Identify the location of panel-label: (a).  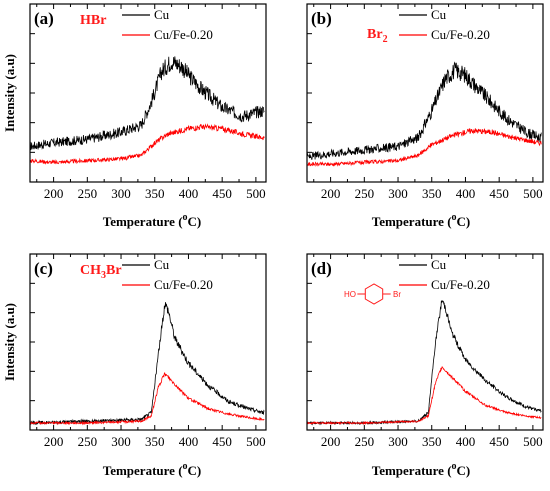
(44, 18).